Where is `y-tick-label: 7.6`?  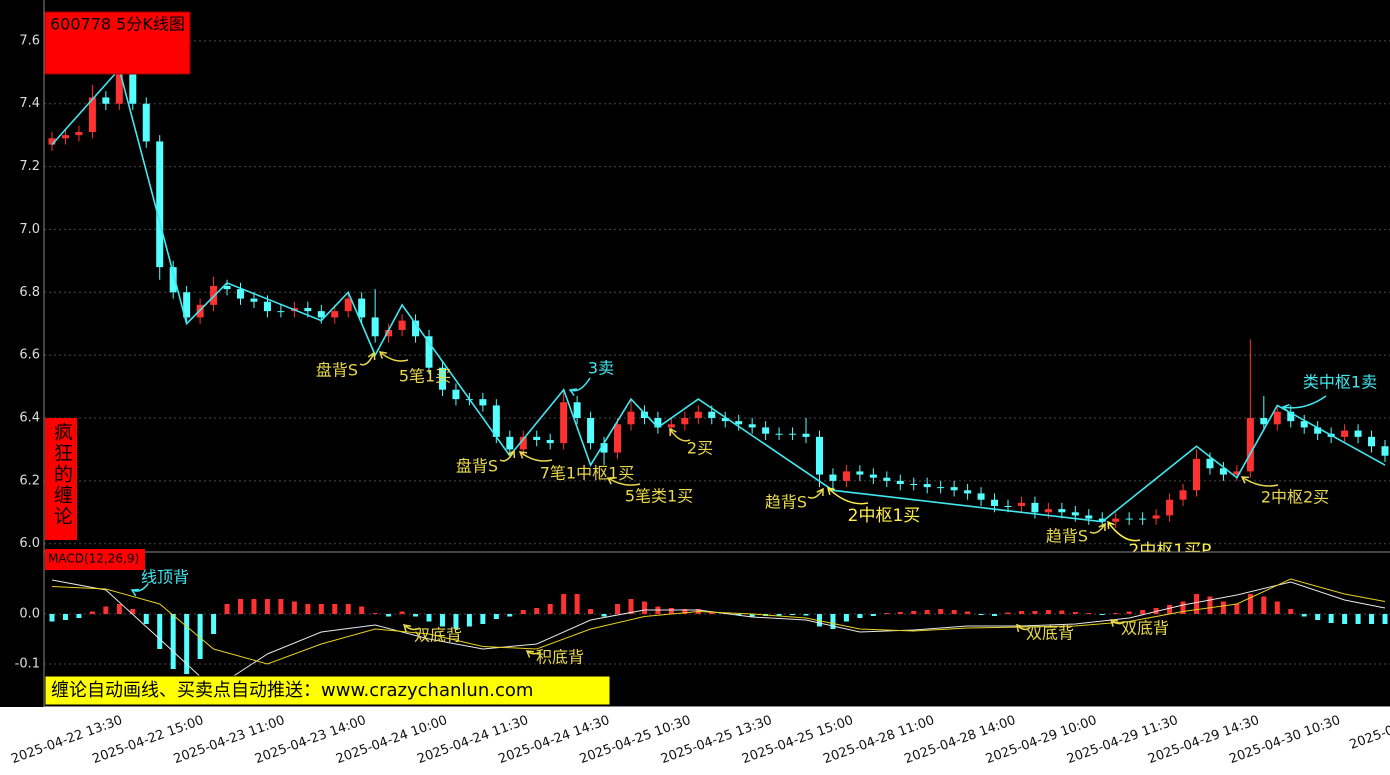
y-tick-label: 7.6 is located at coordinates (29, 40).